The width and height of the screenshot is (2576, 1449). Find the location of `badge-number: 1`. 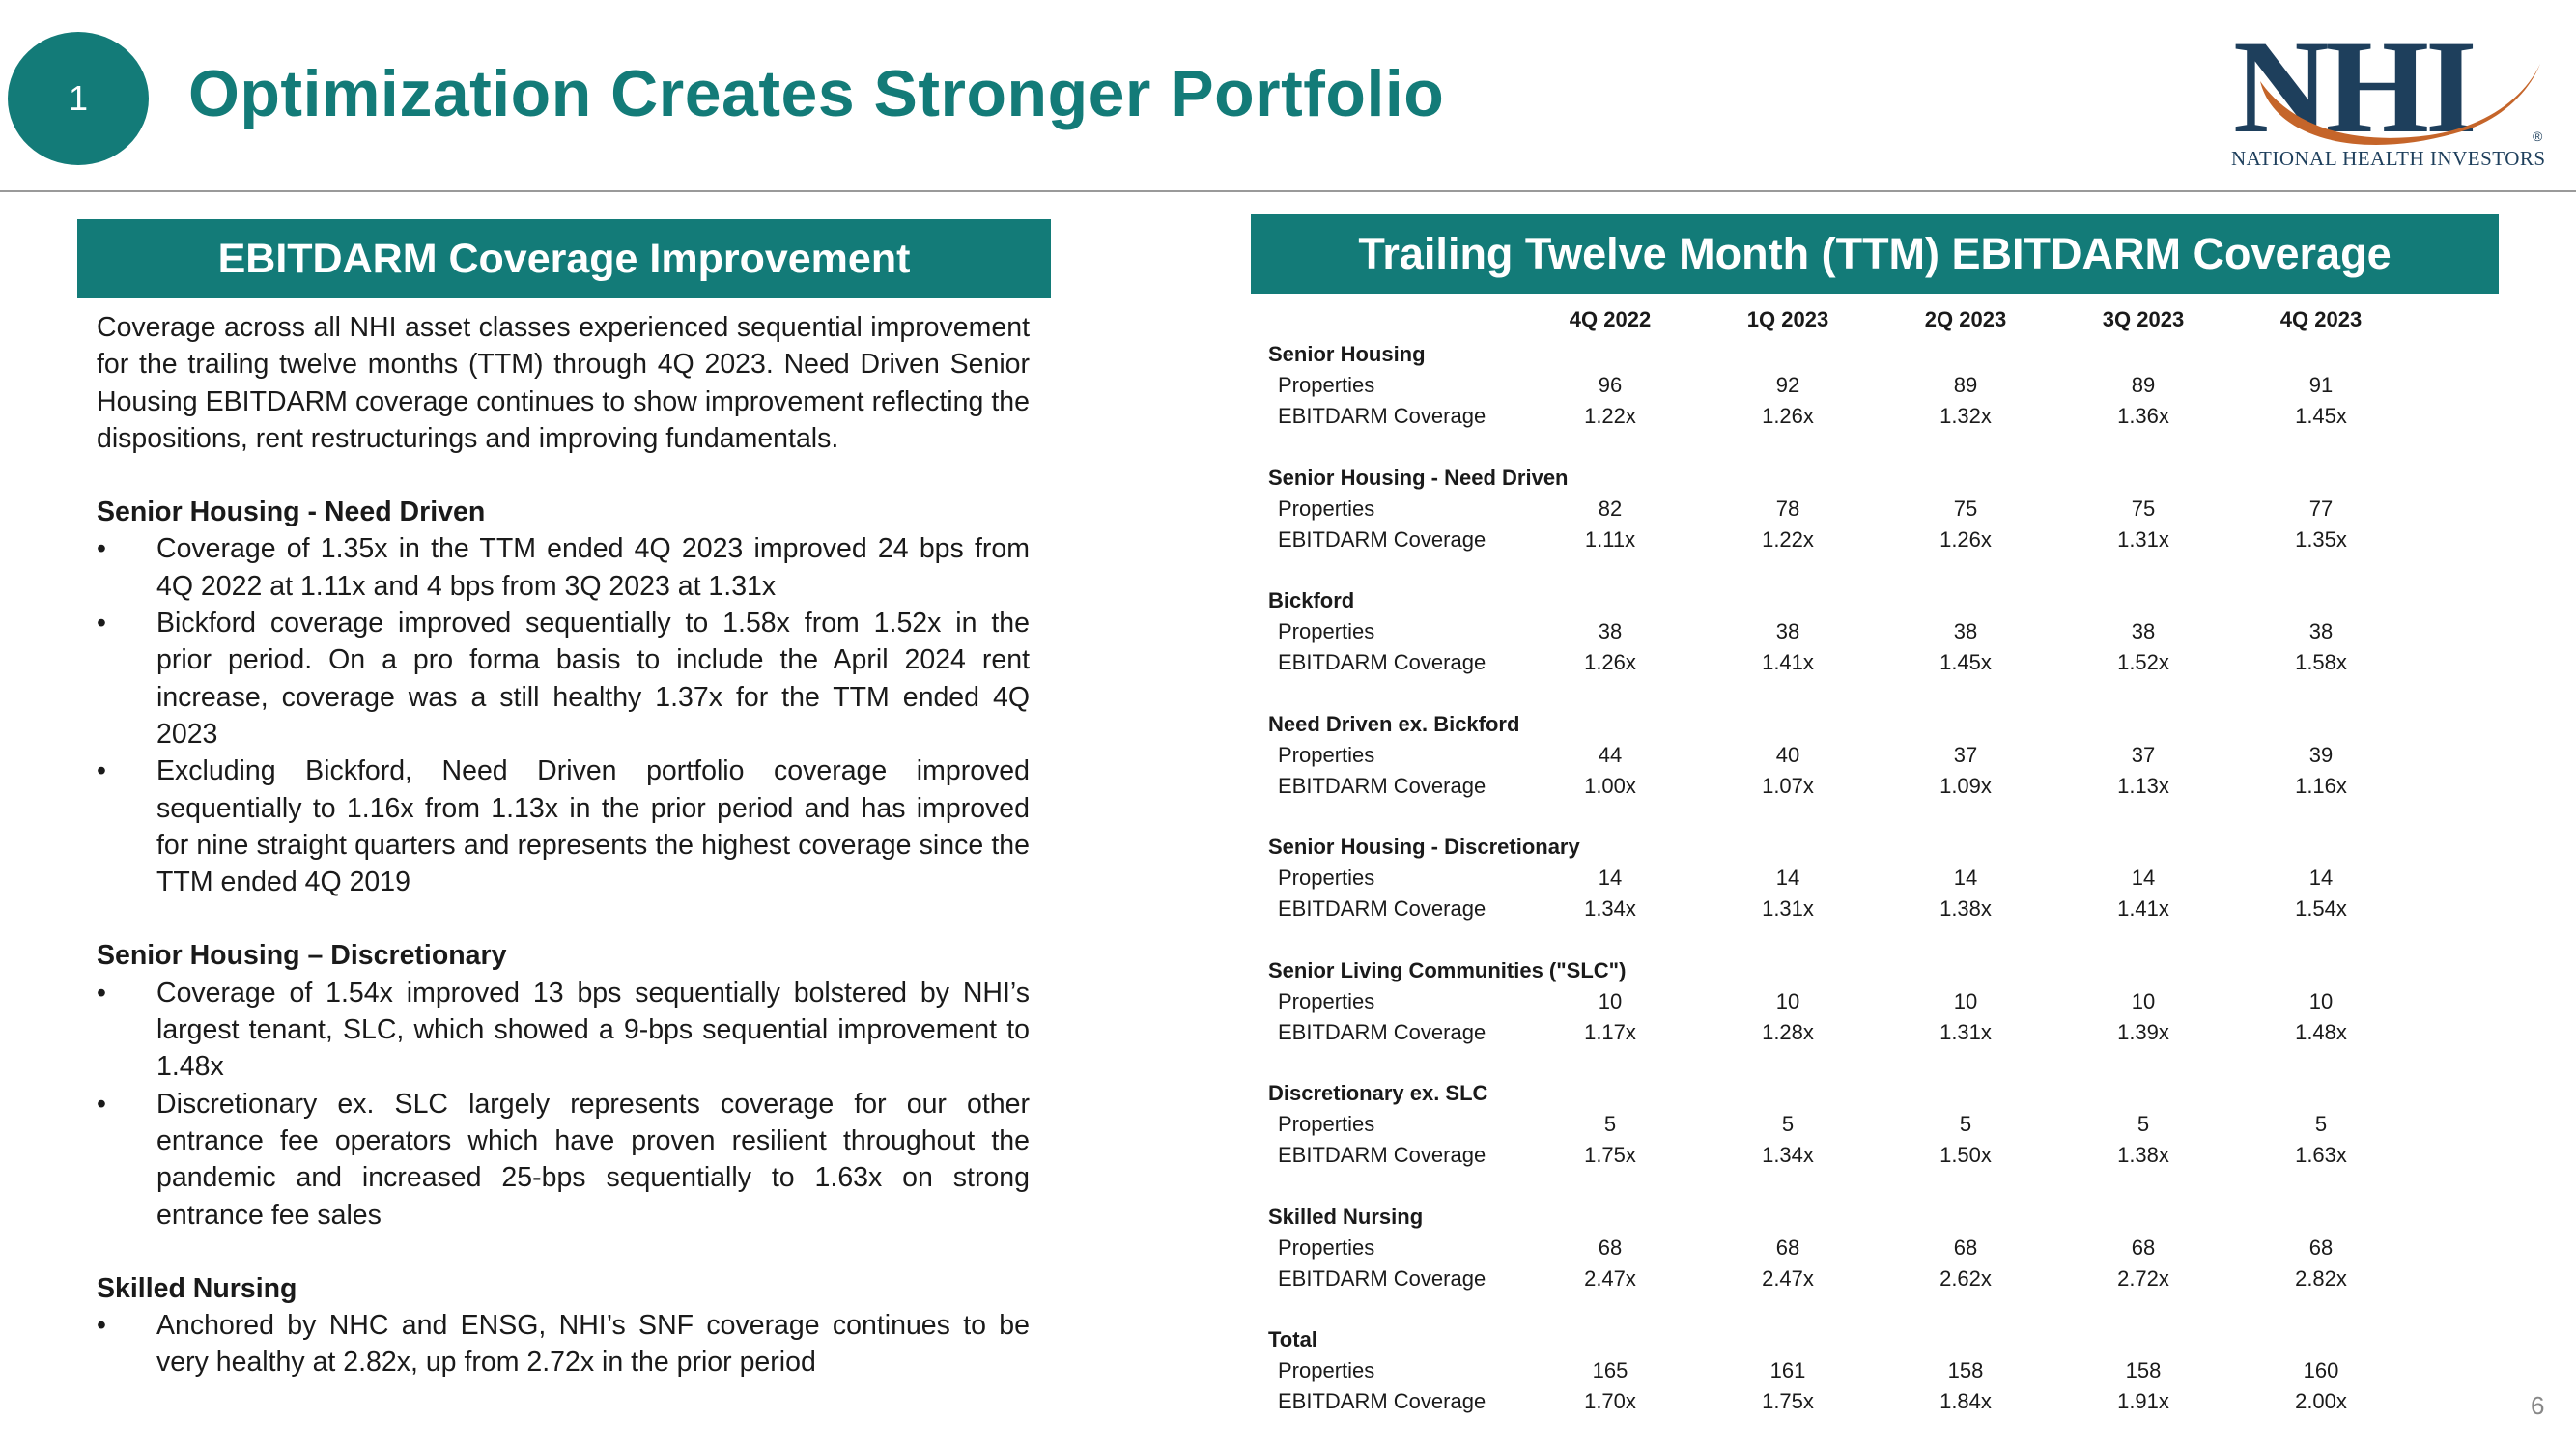

badge-number: 1 is located at coordinates (78, 98).